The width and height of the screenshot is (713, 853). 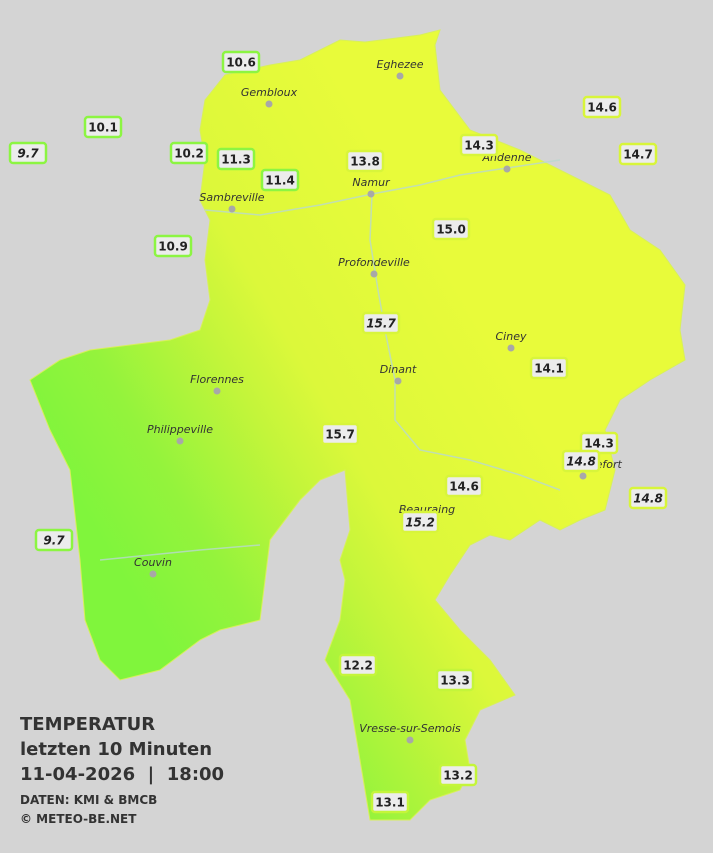 I want to click on station-value: 12.2, so click(x=358, y=666).